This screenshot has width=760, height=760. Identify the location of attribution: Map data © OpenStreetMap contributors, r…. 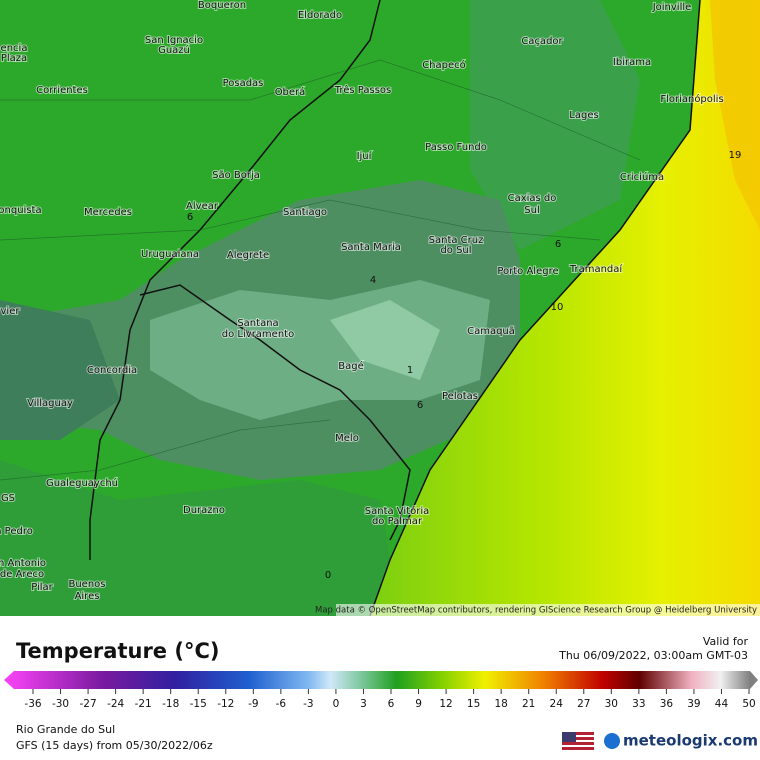
(536, 611).